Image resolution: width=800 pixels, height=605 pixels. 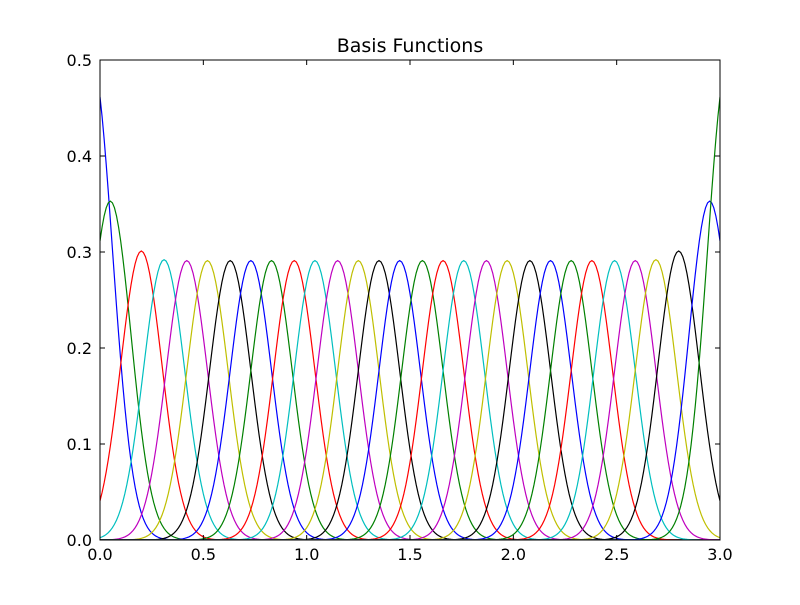 What do you see at coordinates (79, 348) in the screenshot?
I see `y-tick-label: 0.2` at bounding box center [79, 348].